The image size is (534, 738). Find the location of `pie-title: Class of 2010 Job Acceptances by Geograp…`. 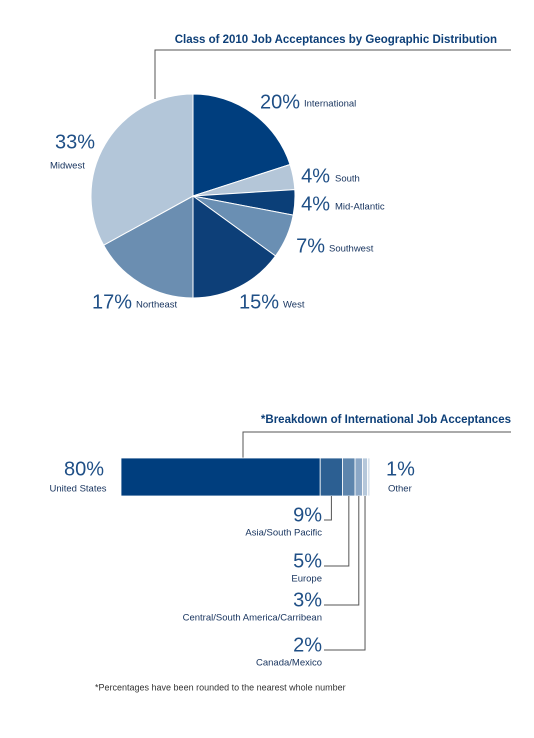

pie-title: Class of 2010 Job Acceptances by Geograp… is located at coordinates (336, 40).